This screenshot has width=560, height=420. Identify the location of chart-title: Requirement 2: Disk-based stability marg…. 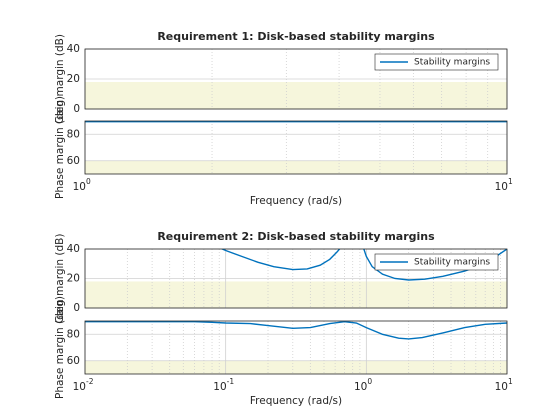
(296, 236).